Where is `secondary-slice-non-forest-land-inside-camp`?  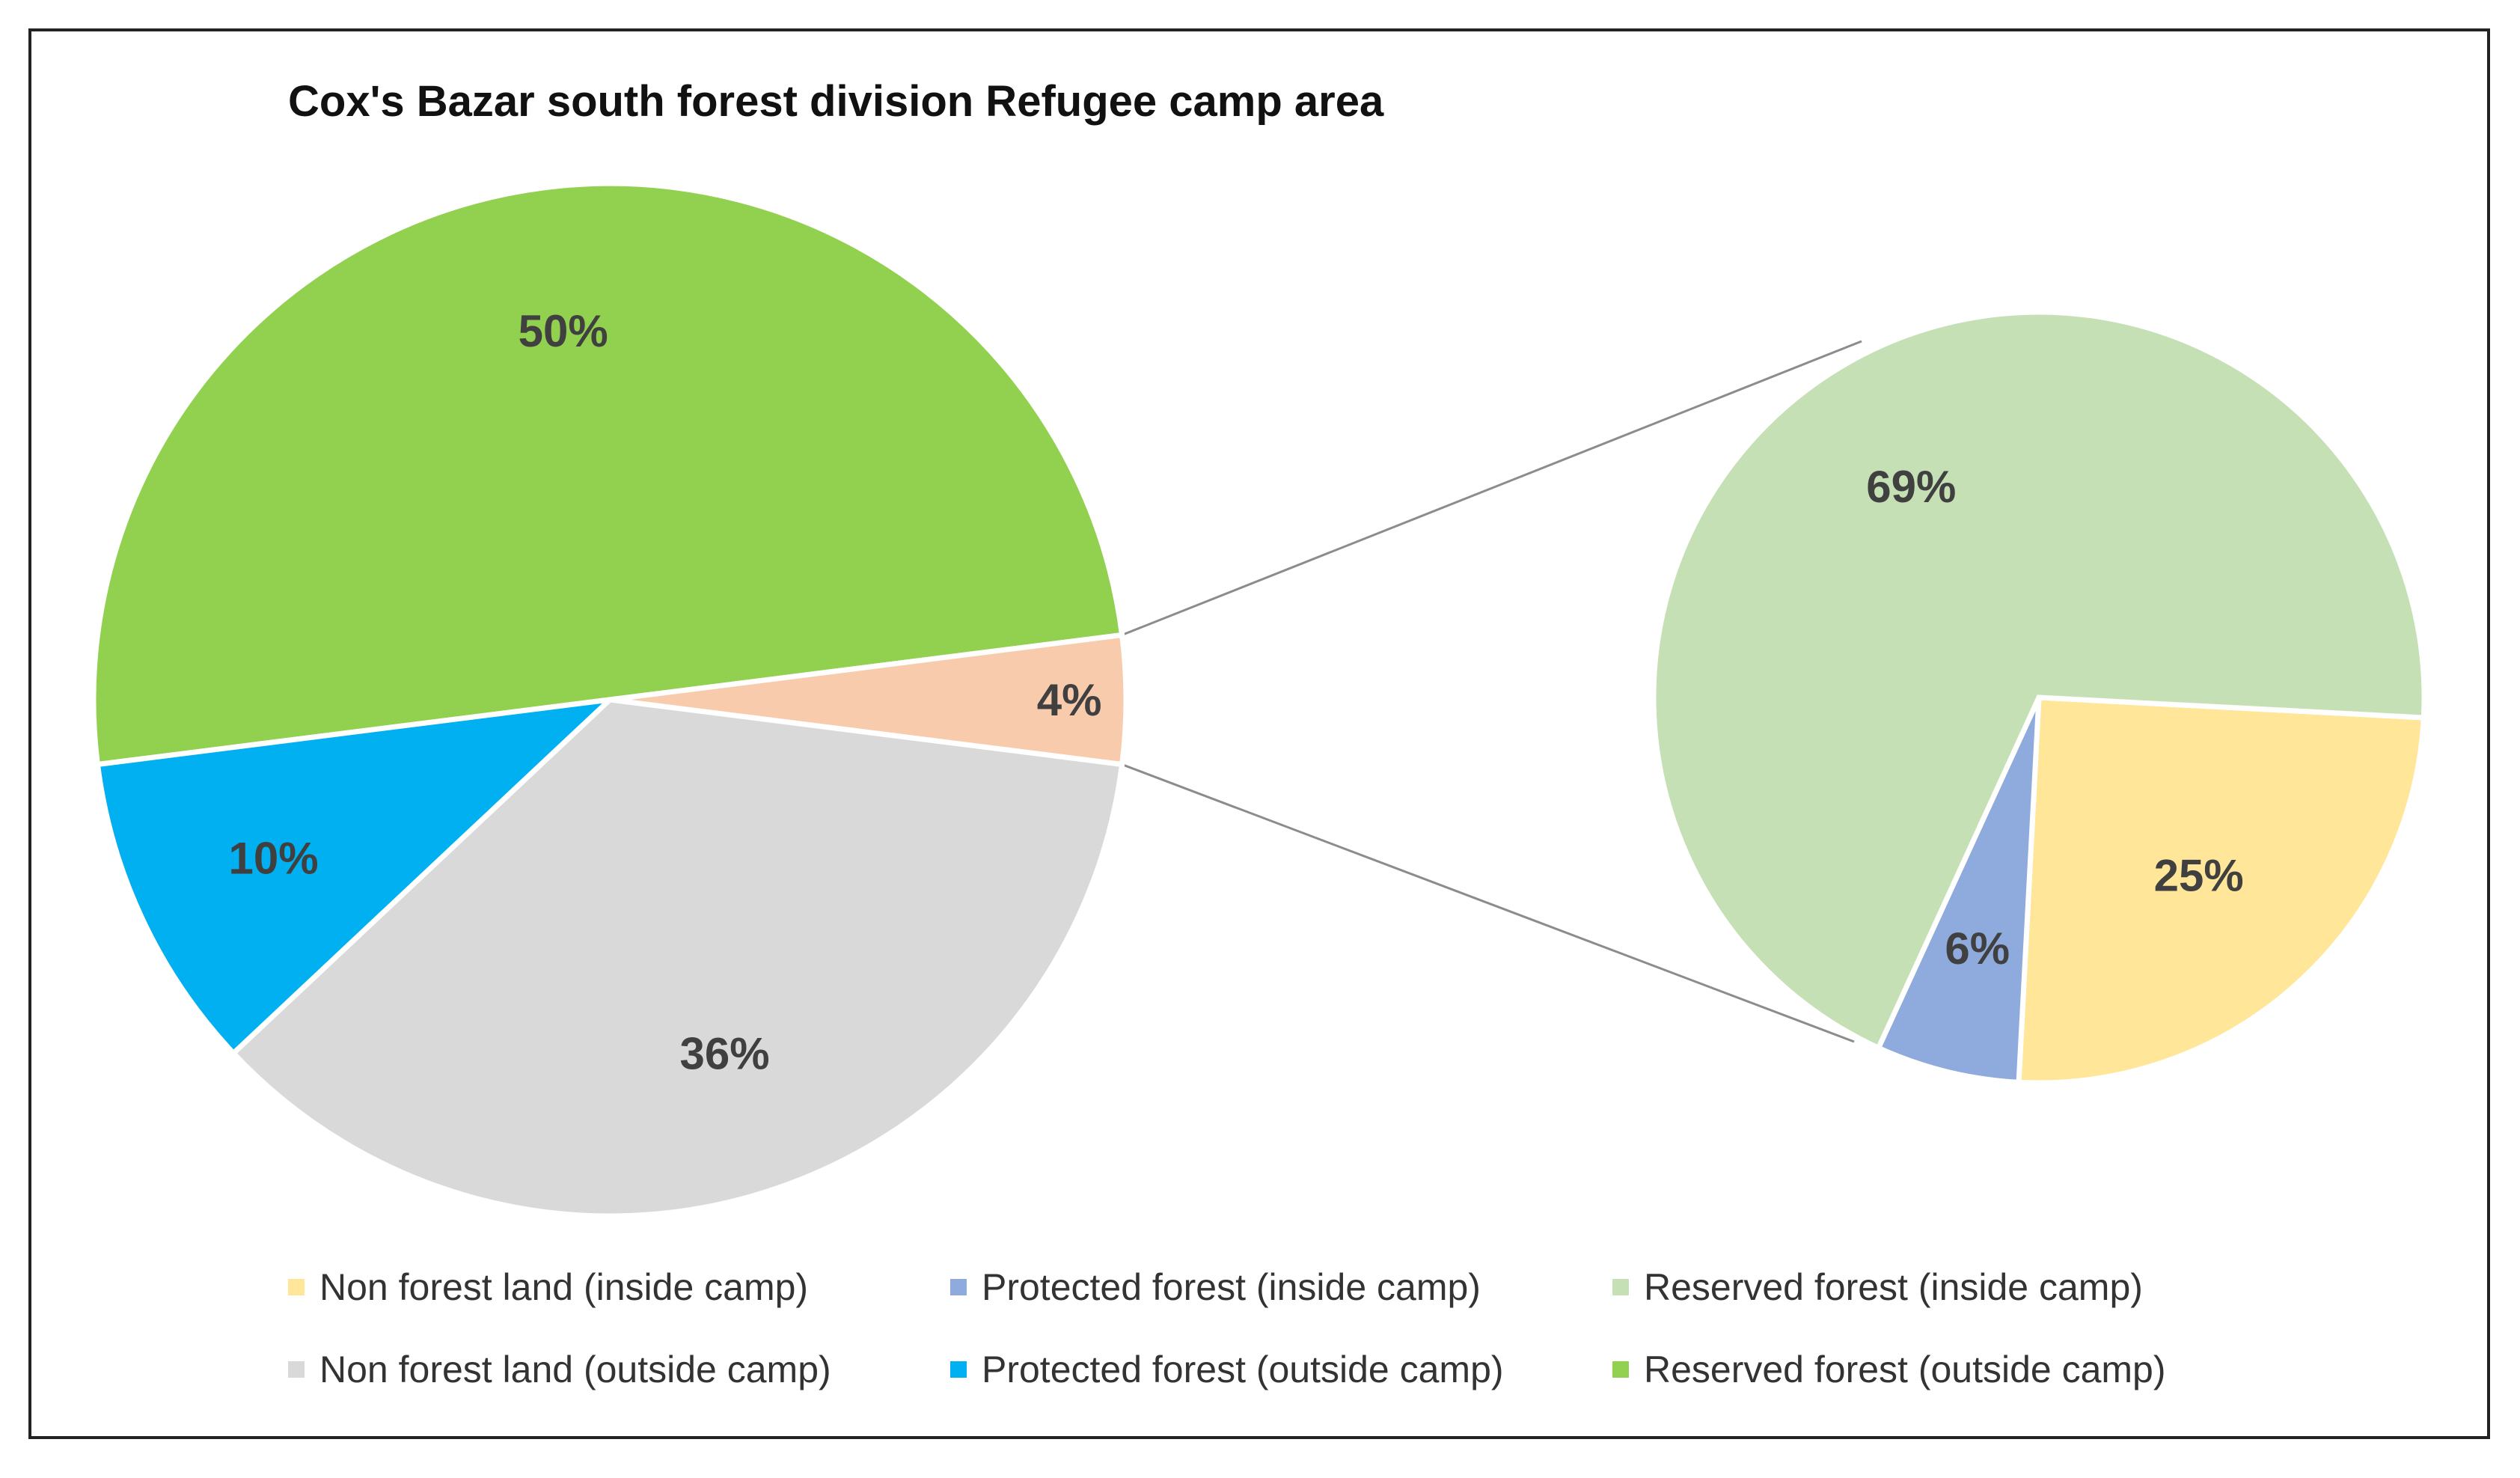 secondary-slice-non-forest-land-inside-camp is located at coordinates (2221, 890).